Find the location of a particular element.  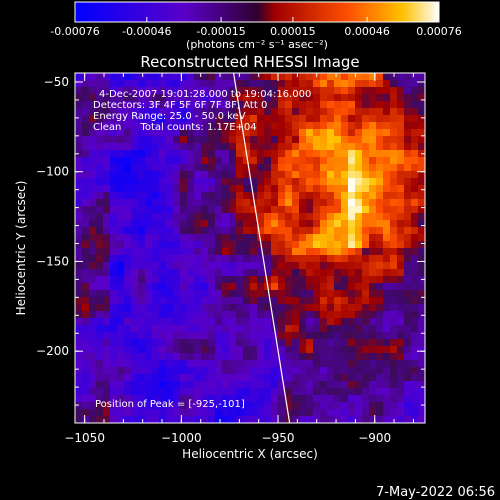

x-tick-label: −900 is located at coordinates (374, 438).